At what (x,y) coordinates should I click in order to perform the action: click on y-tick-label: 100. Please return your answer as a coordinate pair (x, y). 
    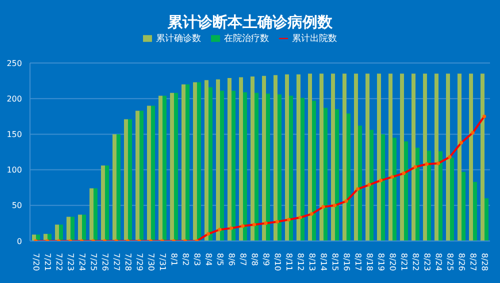
    Looking at the image, I should click on (14, 170).